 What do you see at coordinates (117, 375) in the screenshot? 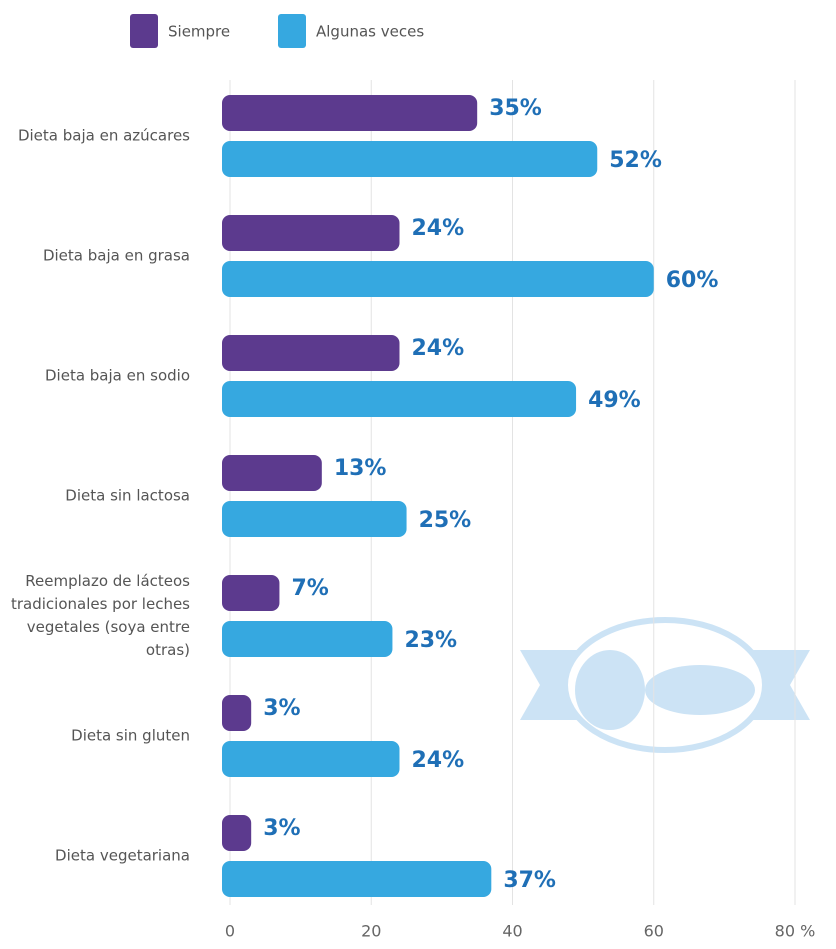
I see `category-label: Dieta baja en sodio` at bounding box center [117, 375].